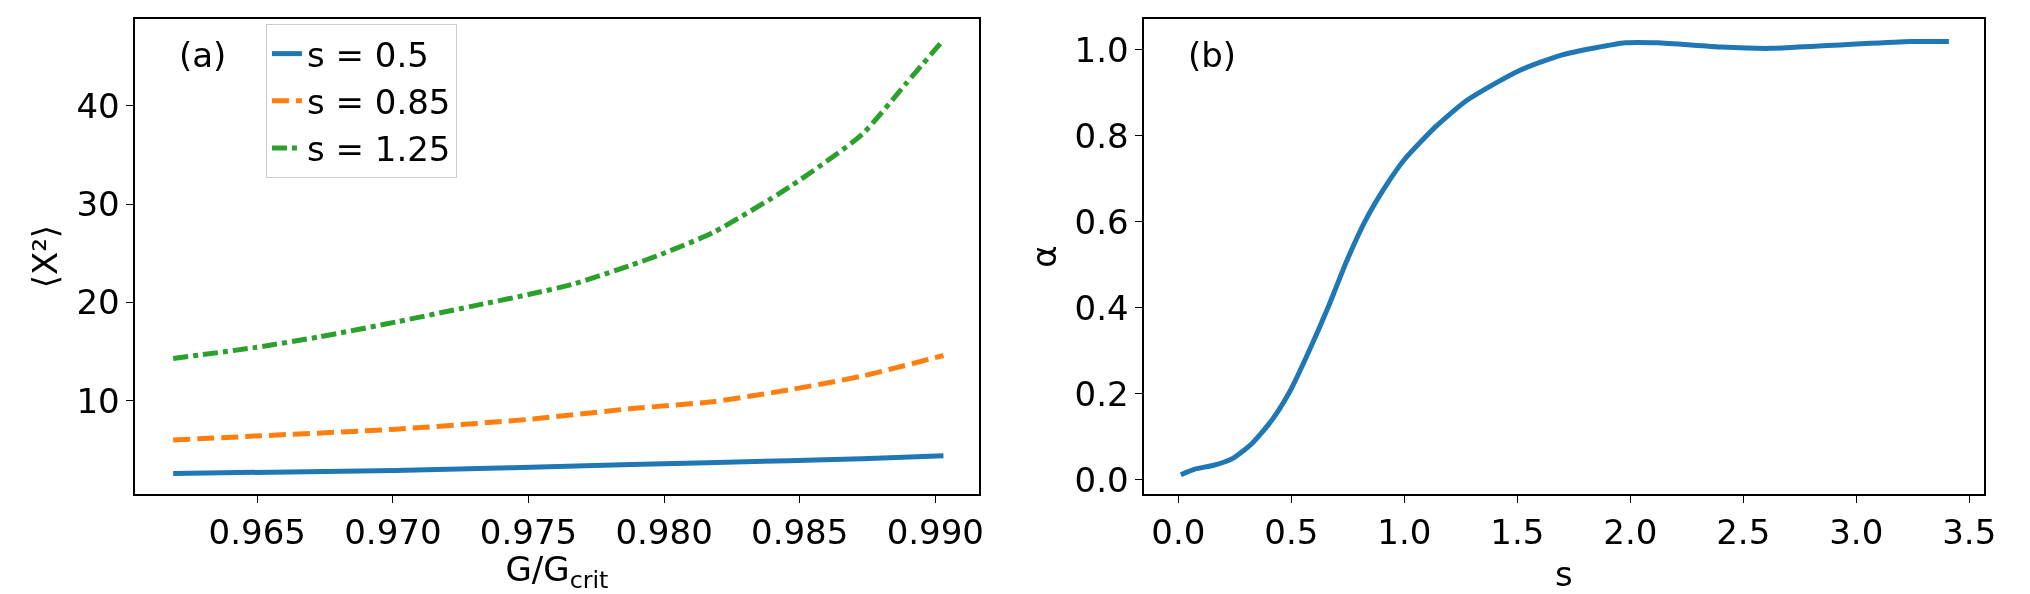  I want to click on x-tick-label: 0.5, so click(1291, 532).